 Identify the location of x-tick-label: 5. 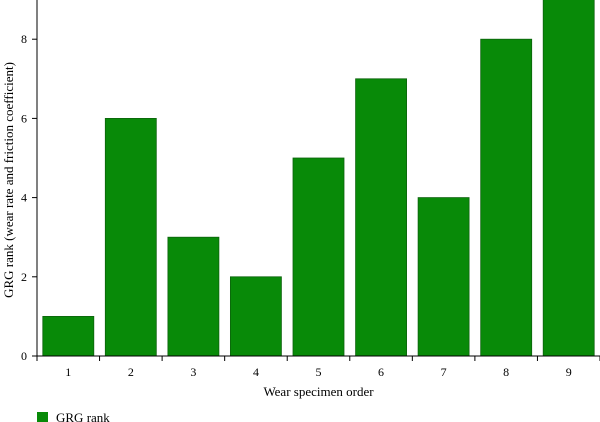
(319, 372).